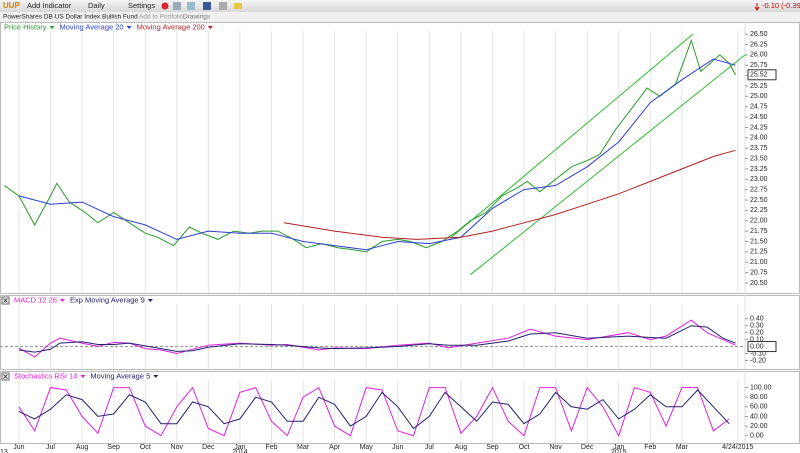  I want to click on y-tick-label: 40.00, so click(759, 416).